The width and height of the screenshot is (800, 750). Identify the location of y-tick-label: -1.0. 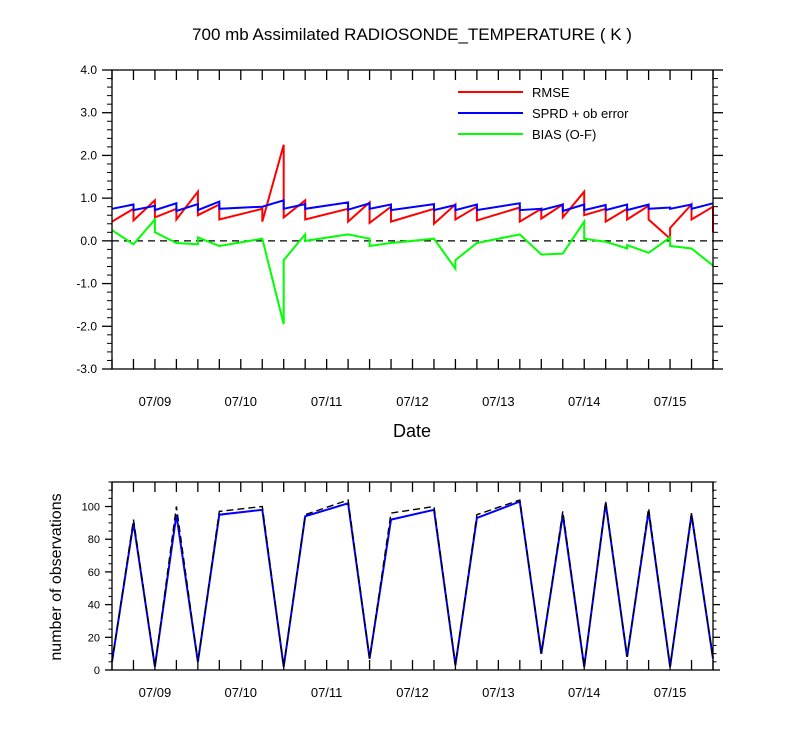
(86, 284).